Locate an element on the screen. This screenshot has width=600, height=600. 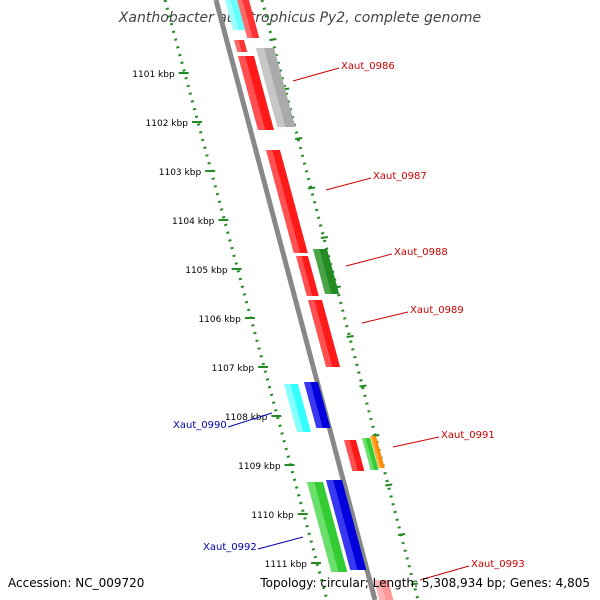
kbp-tick-label: 1110 kbp is located at coordinates (272, 516).